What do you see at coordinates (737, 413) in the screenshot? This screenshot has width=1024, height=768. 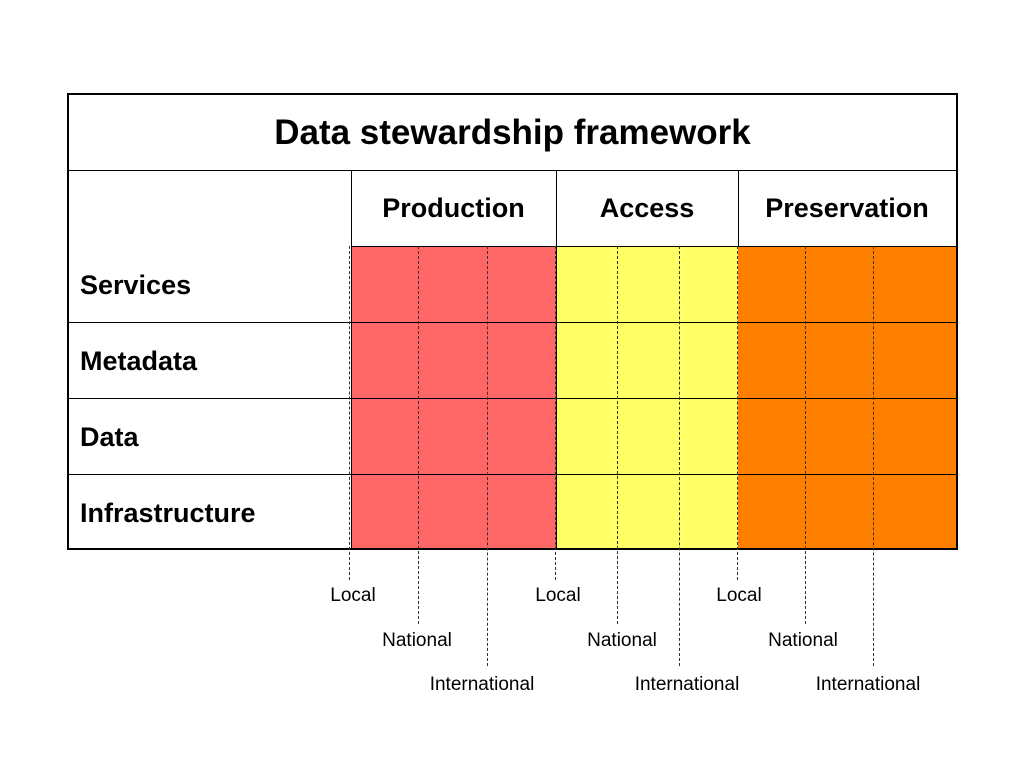 I see `dashed-line-preservation-local` at bounding box center [737, 413].